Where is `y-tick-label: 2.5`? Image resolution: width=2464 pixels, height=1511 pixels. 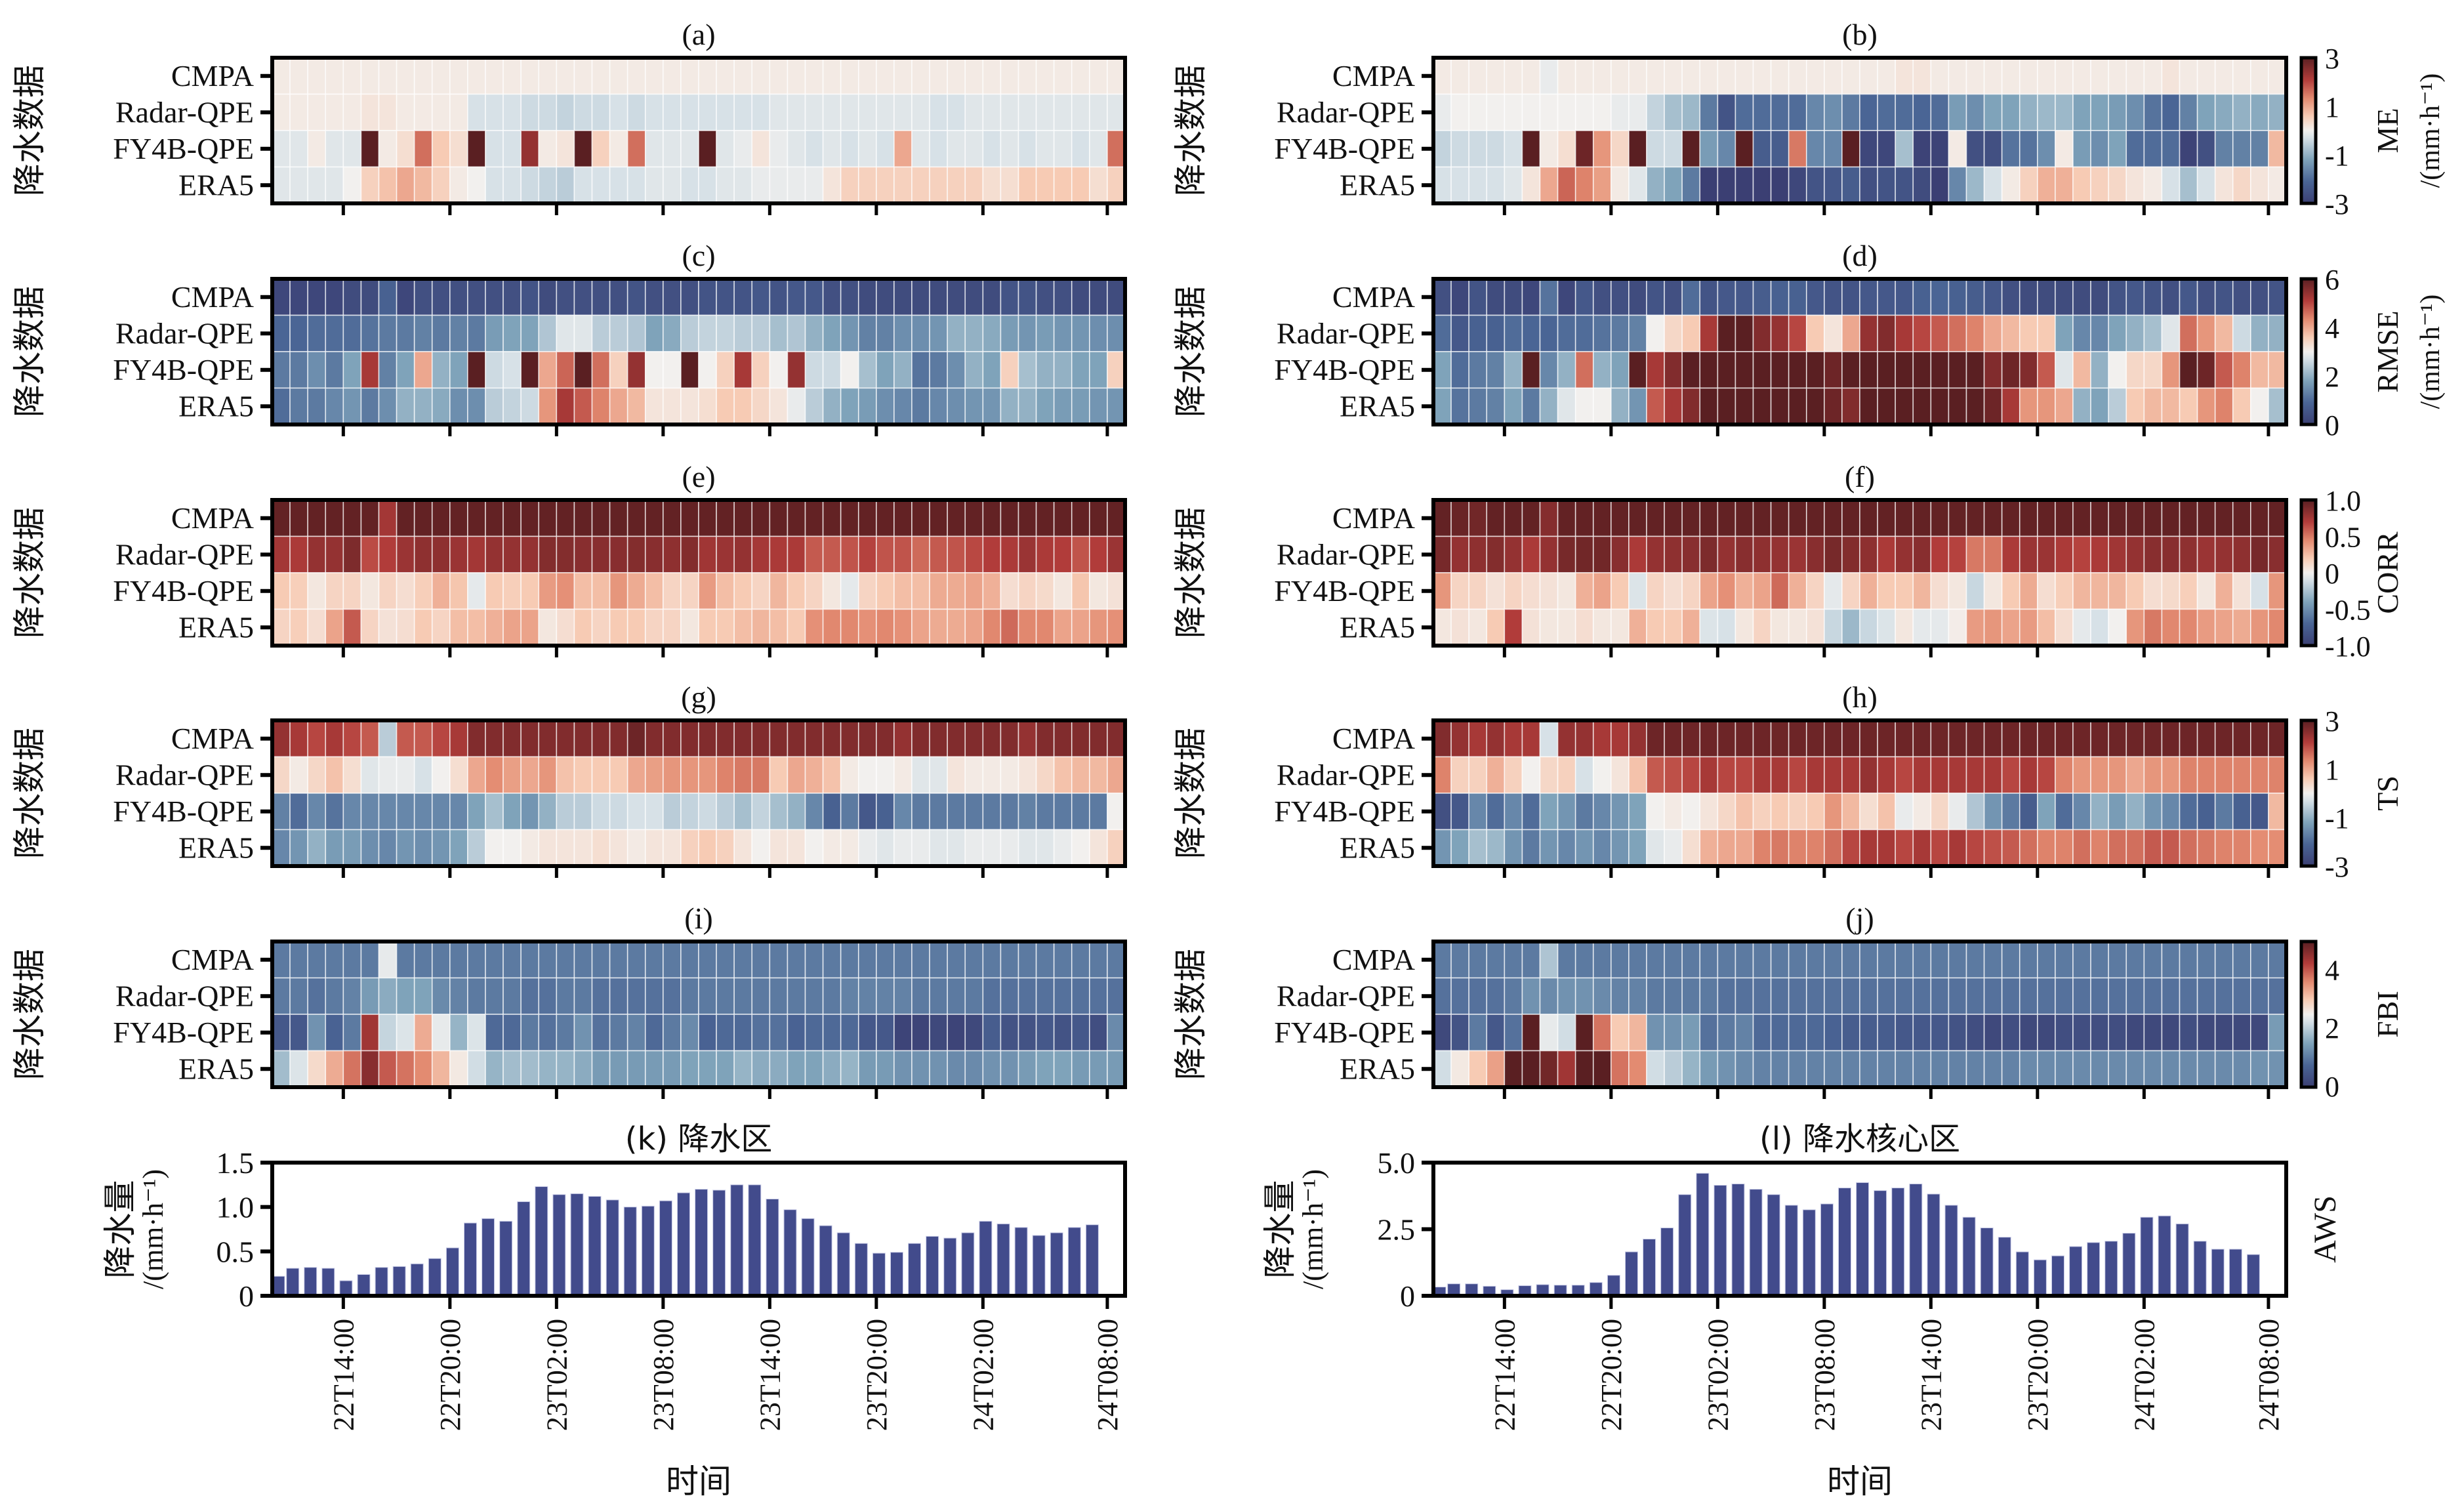 y-tick-label: 2.5 is located at coordinates (1397, 1230).